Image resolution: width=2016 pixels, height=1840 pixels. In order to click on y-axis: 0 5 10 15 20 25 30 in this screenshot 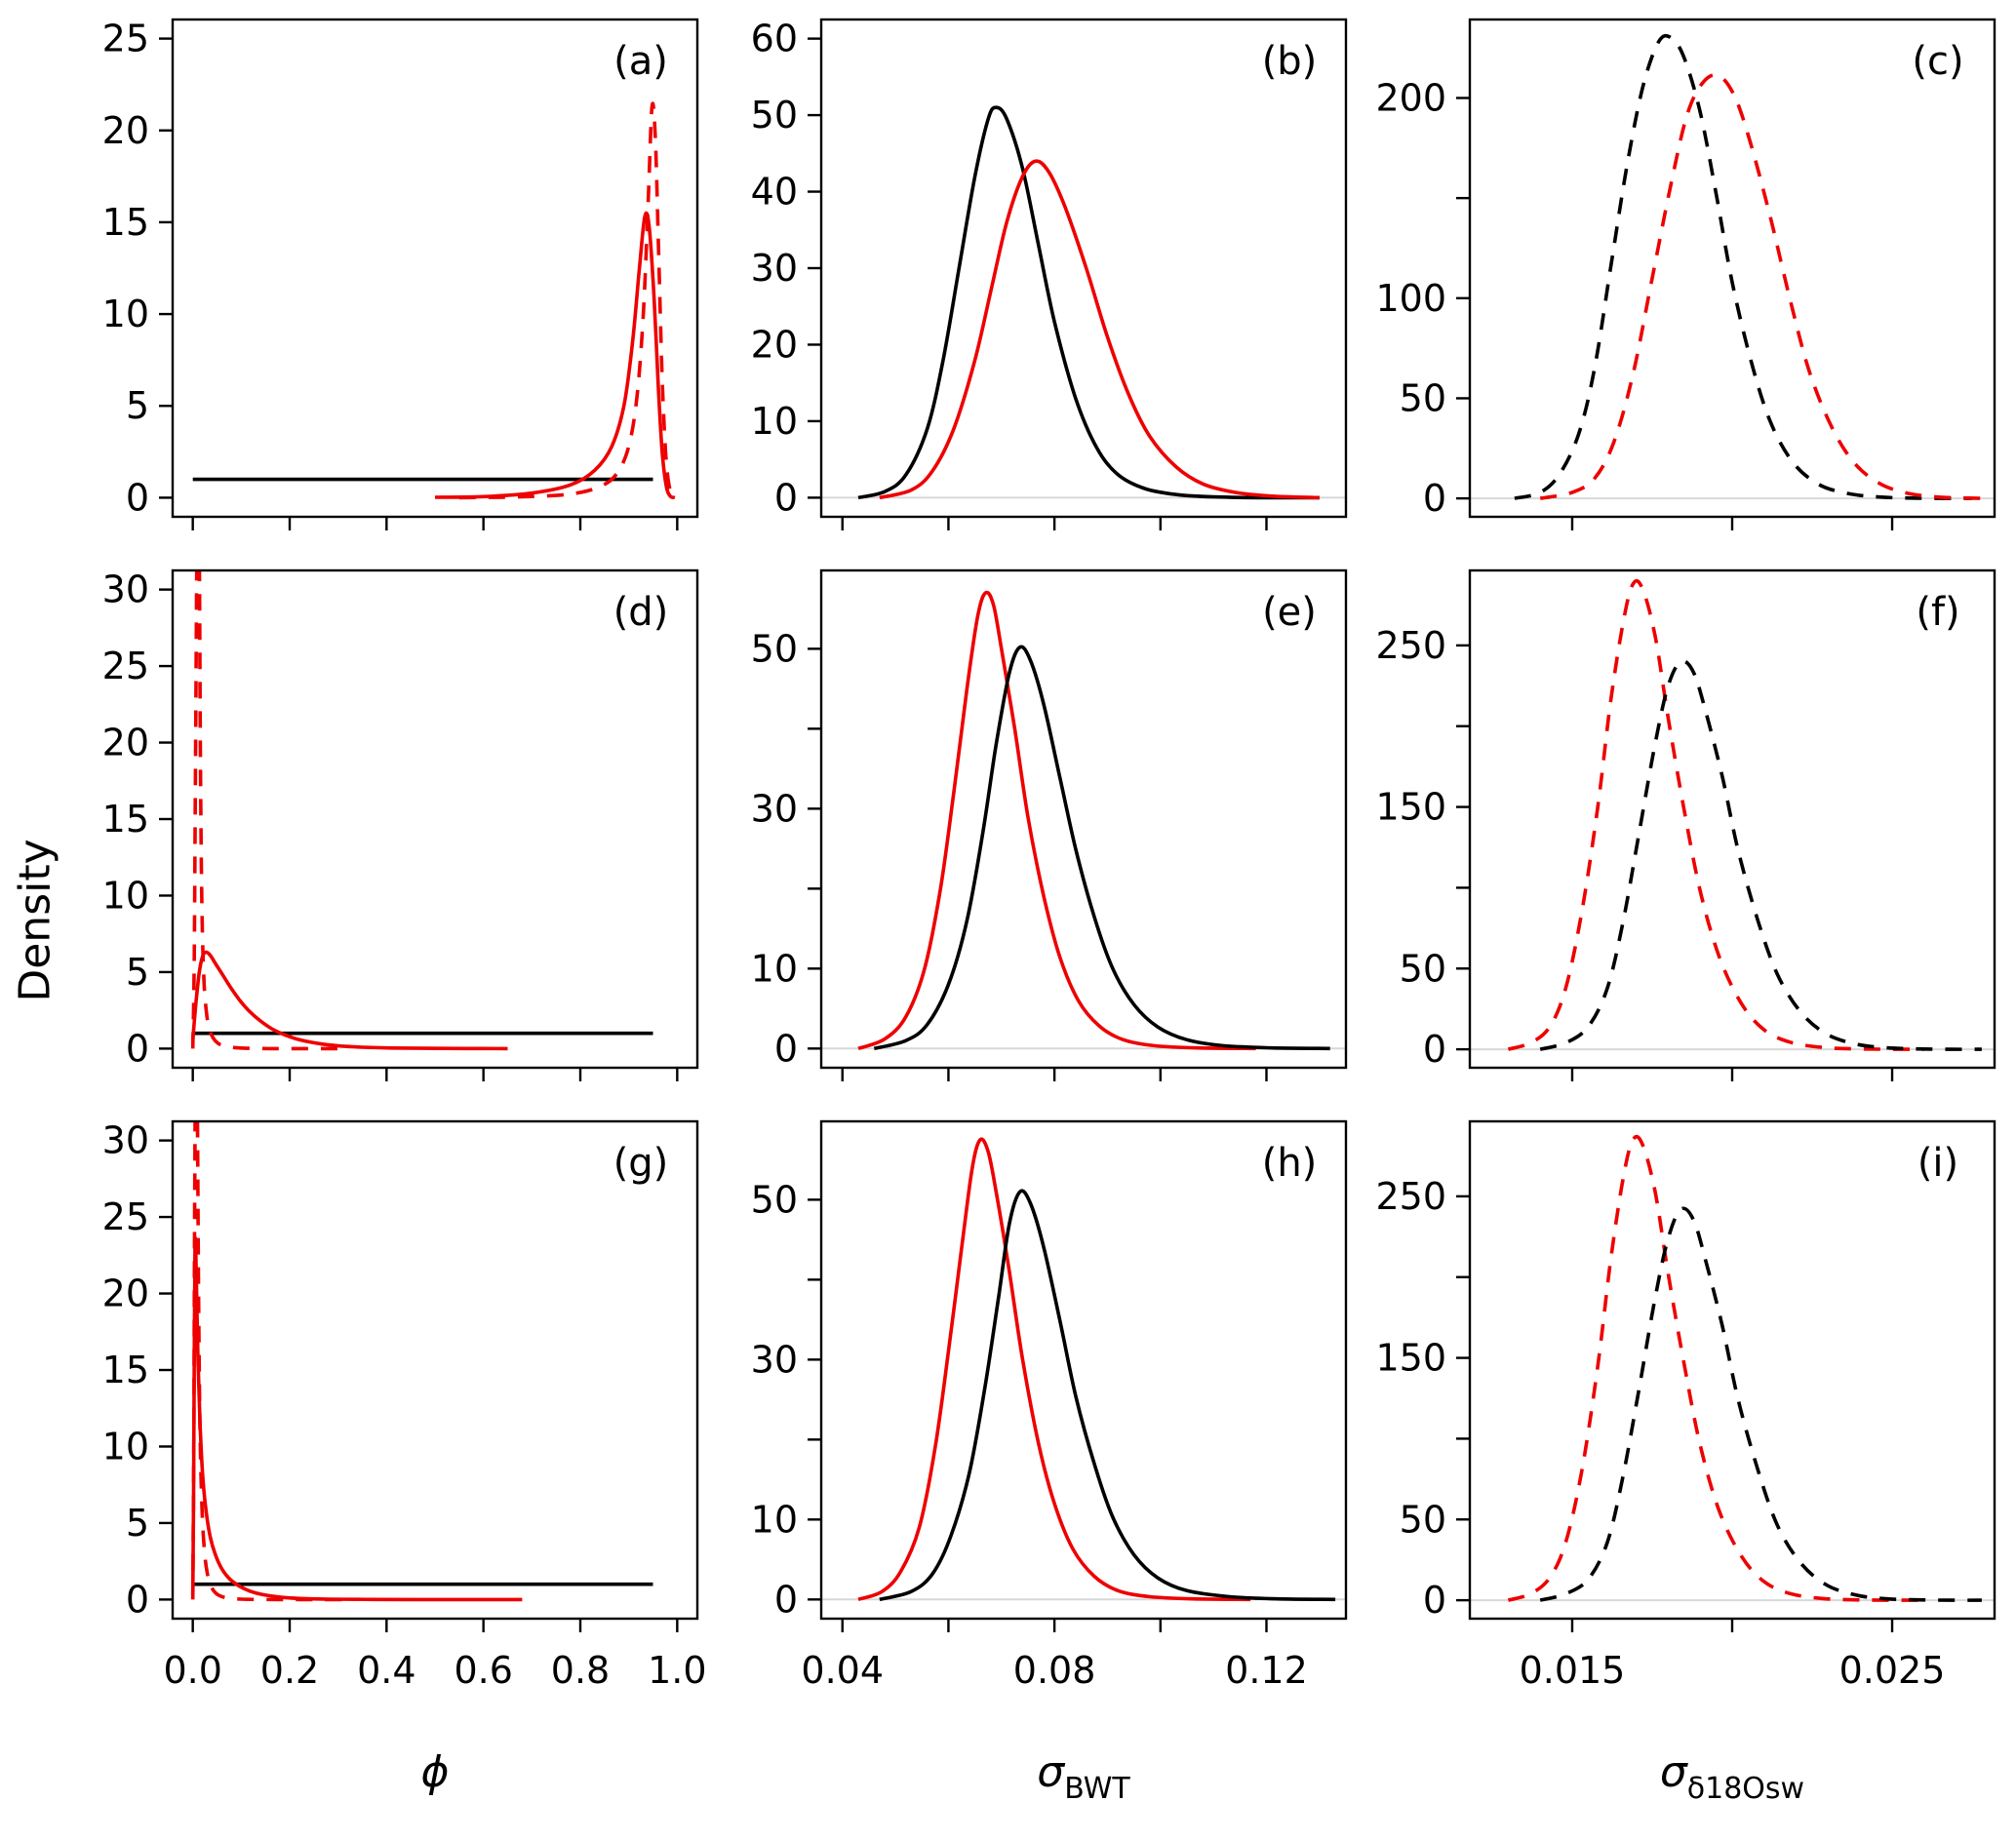, I will do `click(137, 1370)`.